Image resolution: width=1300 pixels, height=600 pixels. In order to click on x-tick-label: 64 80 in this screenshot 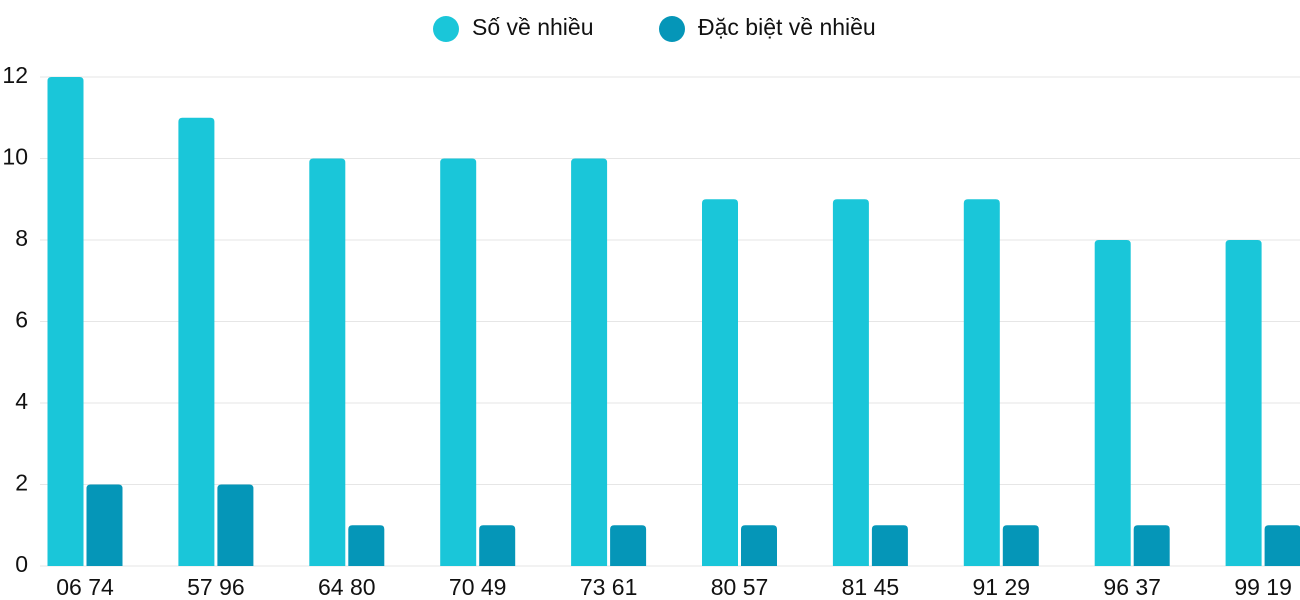, I will do `click(347, 587)`.